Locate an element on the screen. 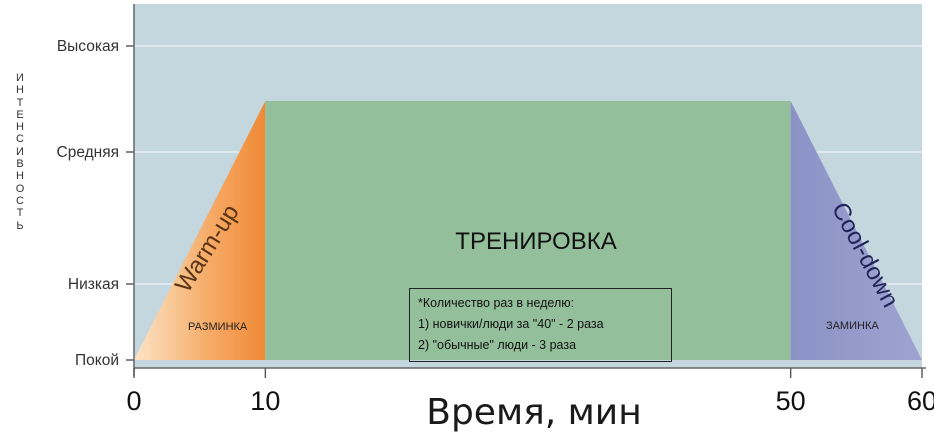  workout-label: ТРЕНИРОВКА is located at coordinates (535, 241).